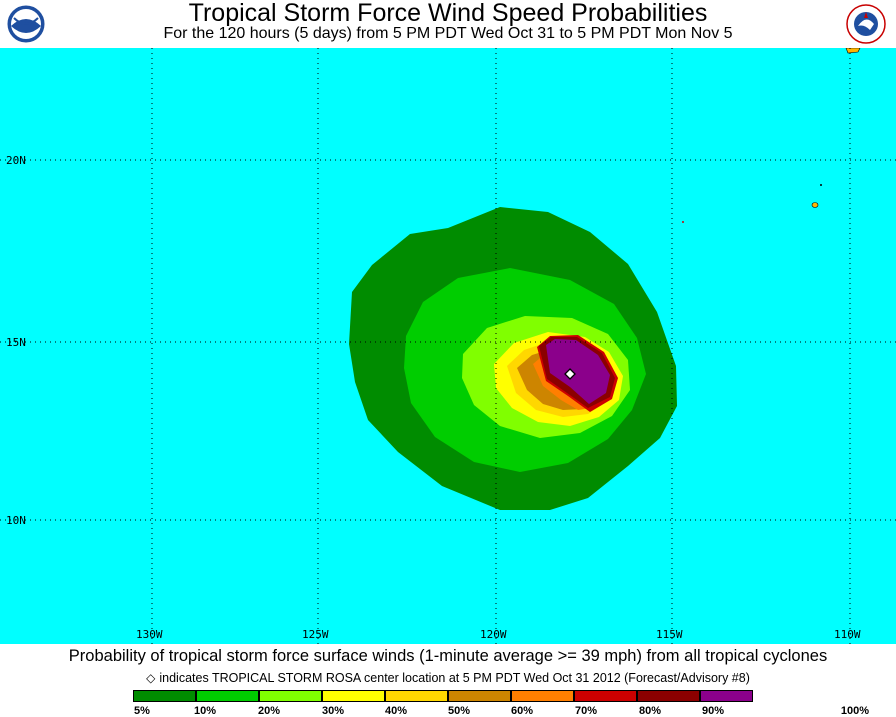 The image size is (896, 717). What do you see at coordinates (396, 711) in the screenshot?
I see `legend-label: 40%` at bounding box center [396, 711].